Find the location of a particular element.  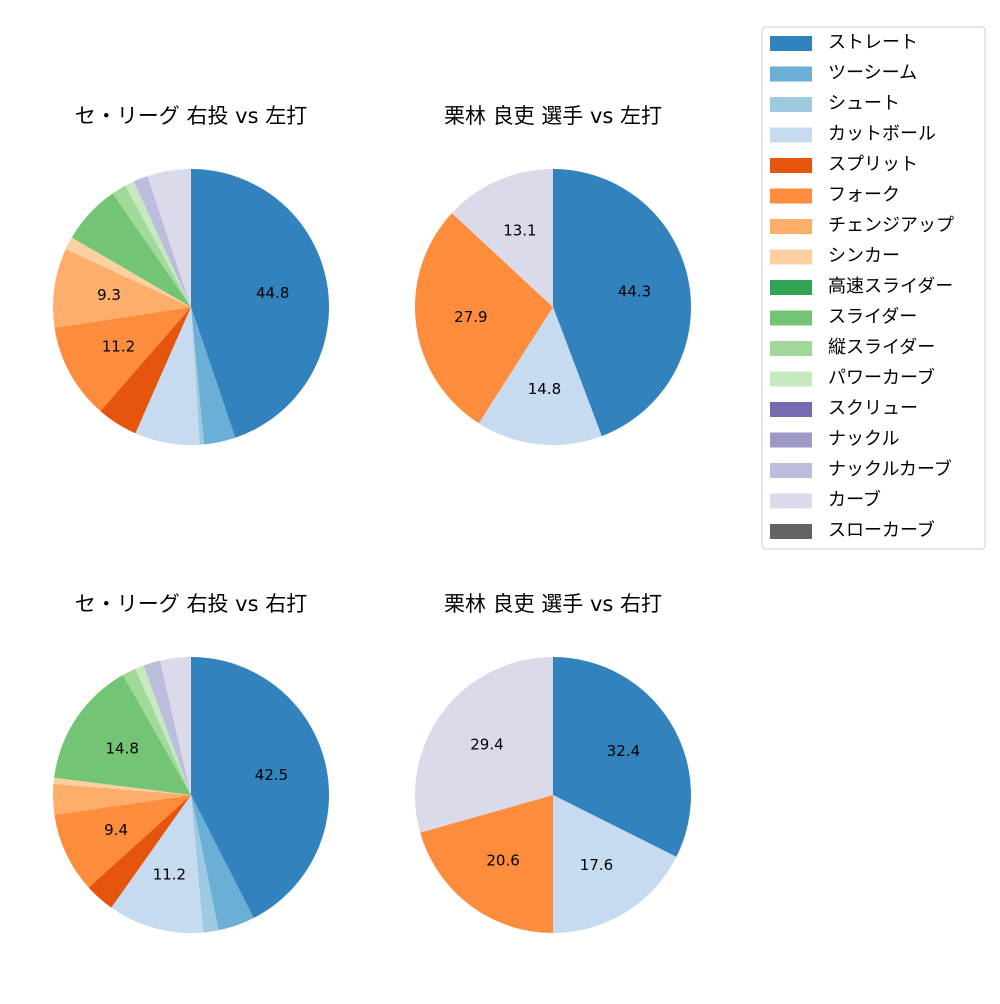

legend-label: ナックル is located at coordinates (863, 439).